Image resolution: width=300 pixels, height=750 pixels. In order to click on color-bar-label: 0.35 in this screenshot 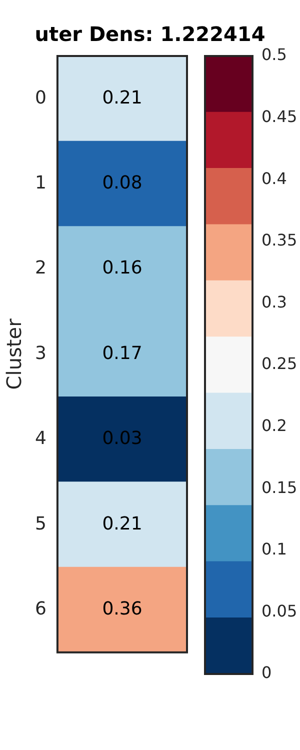, I will do `click(280, 240)`.